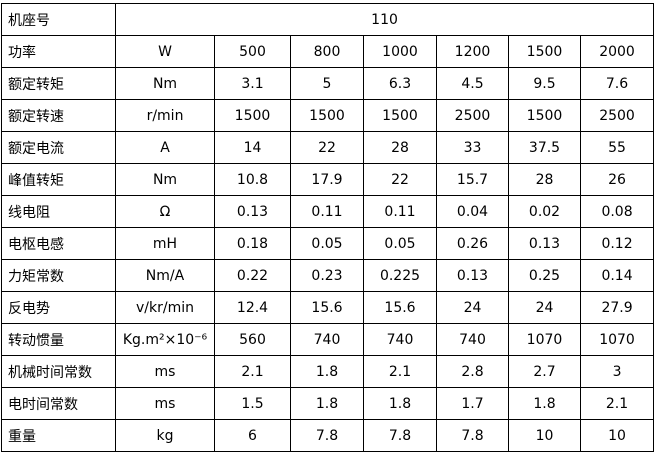  What do you see at coordinates (616, 211) in the screenshot?
I see `value-cell: 0.08` at bounding box center [616, 211].